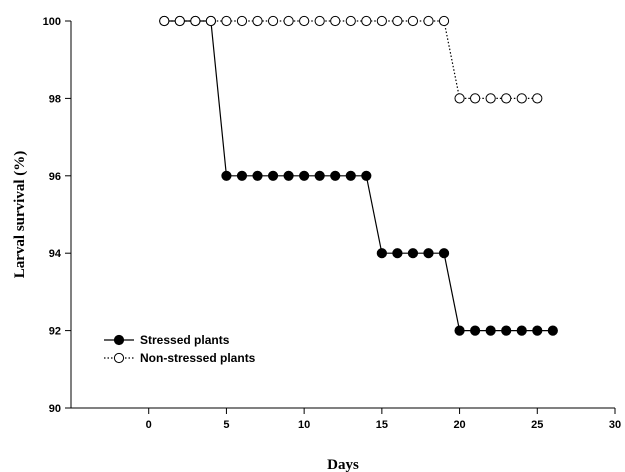 Image resolution: width=625 pixels, height=472 pixels. What do you see at coordinates (20, 215) in the screenshot?
I see `y-axis-title: Larval survival (%)` at bounding box center [20, 215].